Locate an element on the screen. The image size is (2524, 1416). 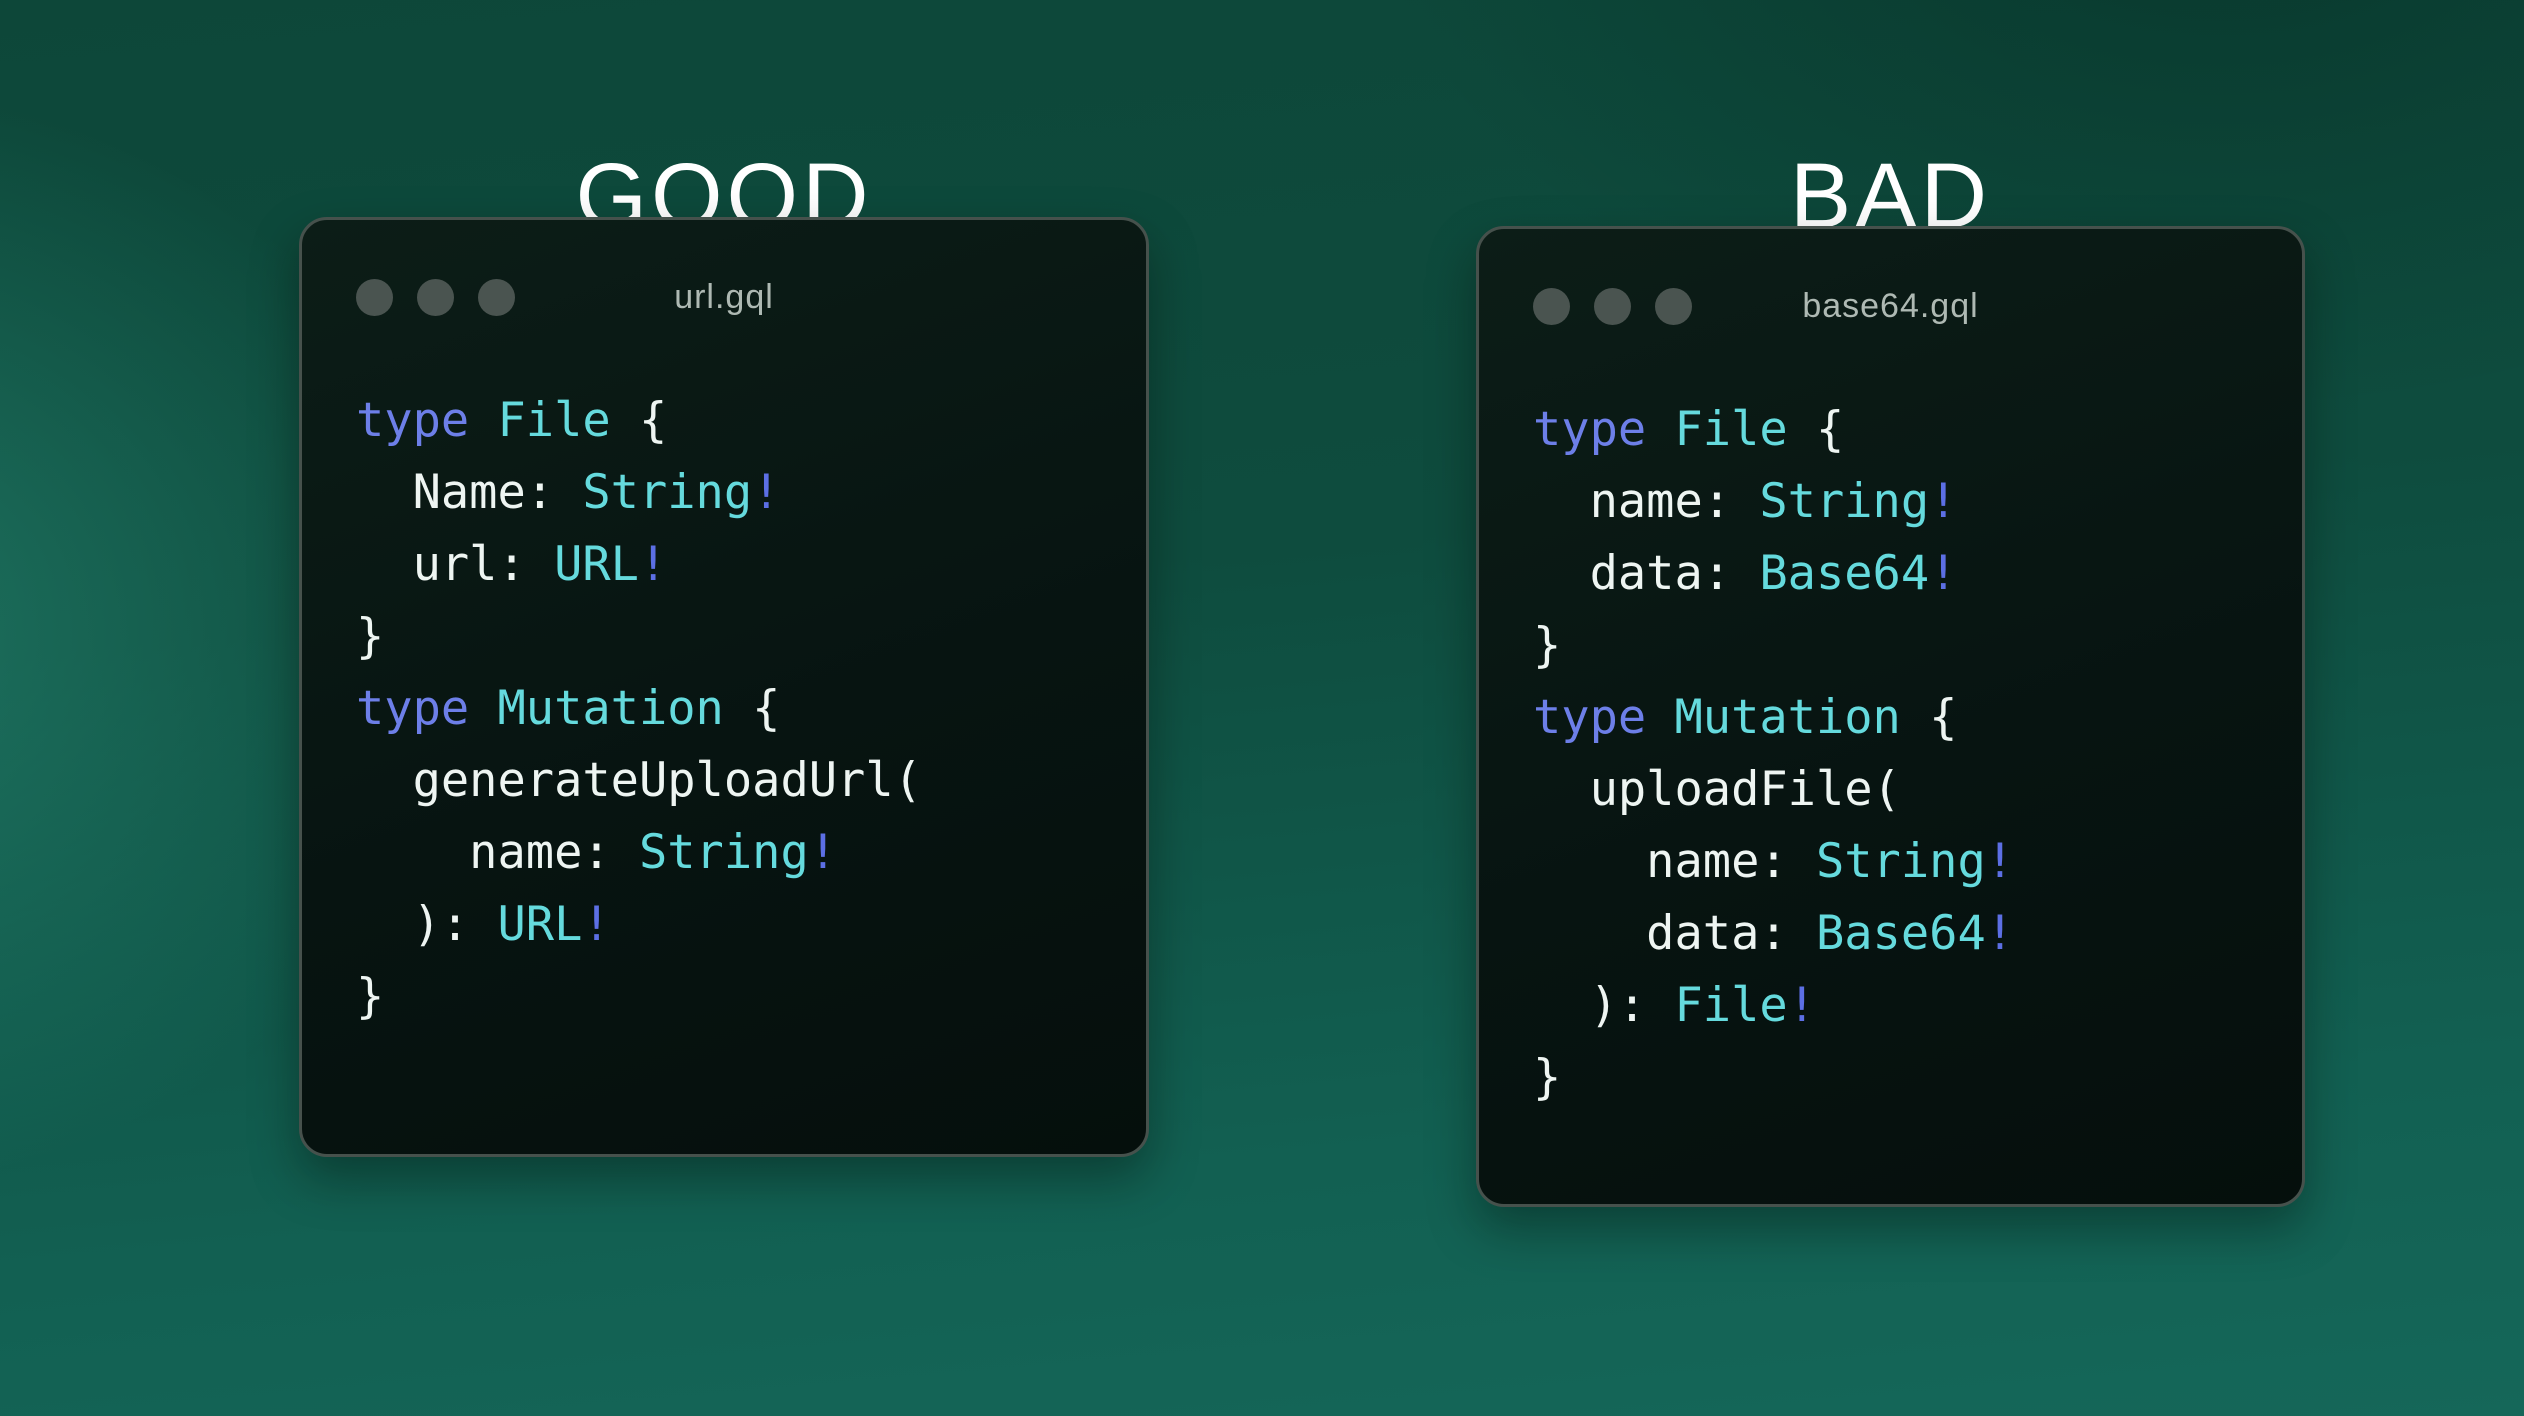
code-token-pl: url: is located at coordinates (455, 564).